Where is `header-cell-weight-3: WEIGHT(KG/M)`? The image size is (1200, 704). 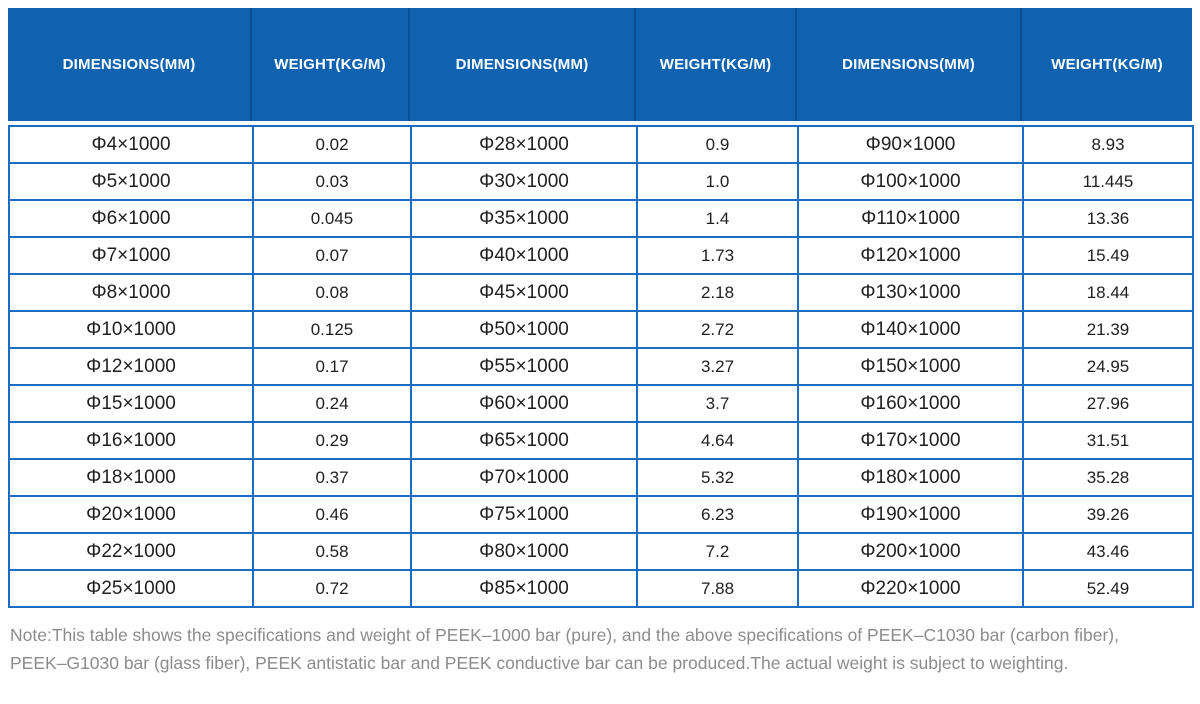
header-cell-weight-3: WEIGHT(KG/M) is located at coordinates (1107, 64).